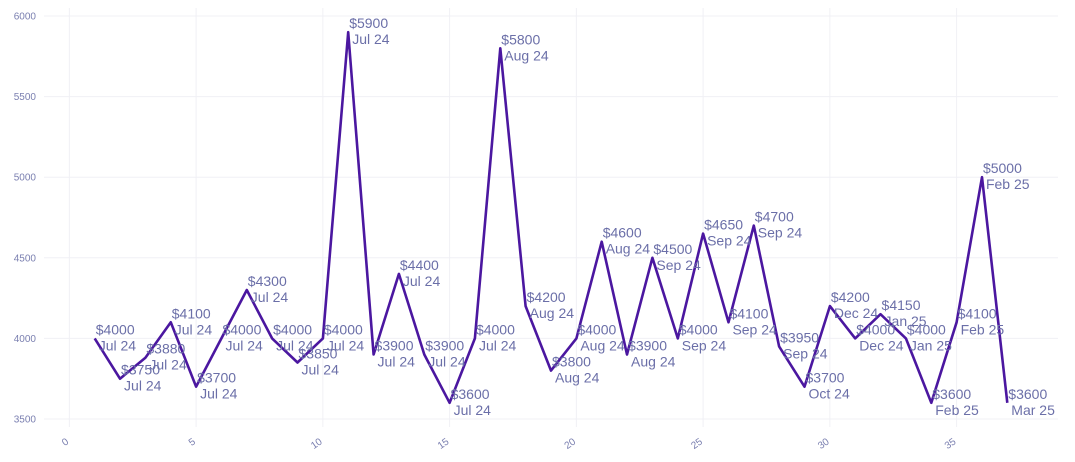 Image resolution: width=1075 pixels, height=462 pixels. Describe the element at coordinates (901, 305) in the screenshot. I see `data-label-price: $4150` at that location.